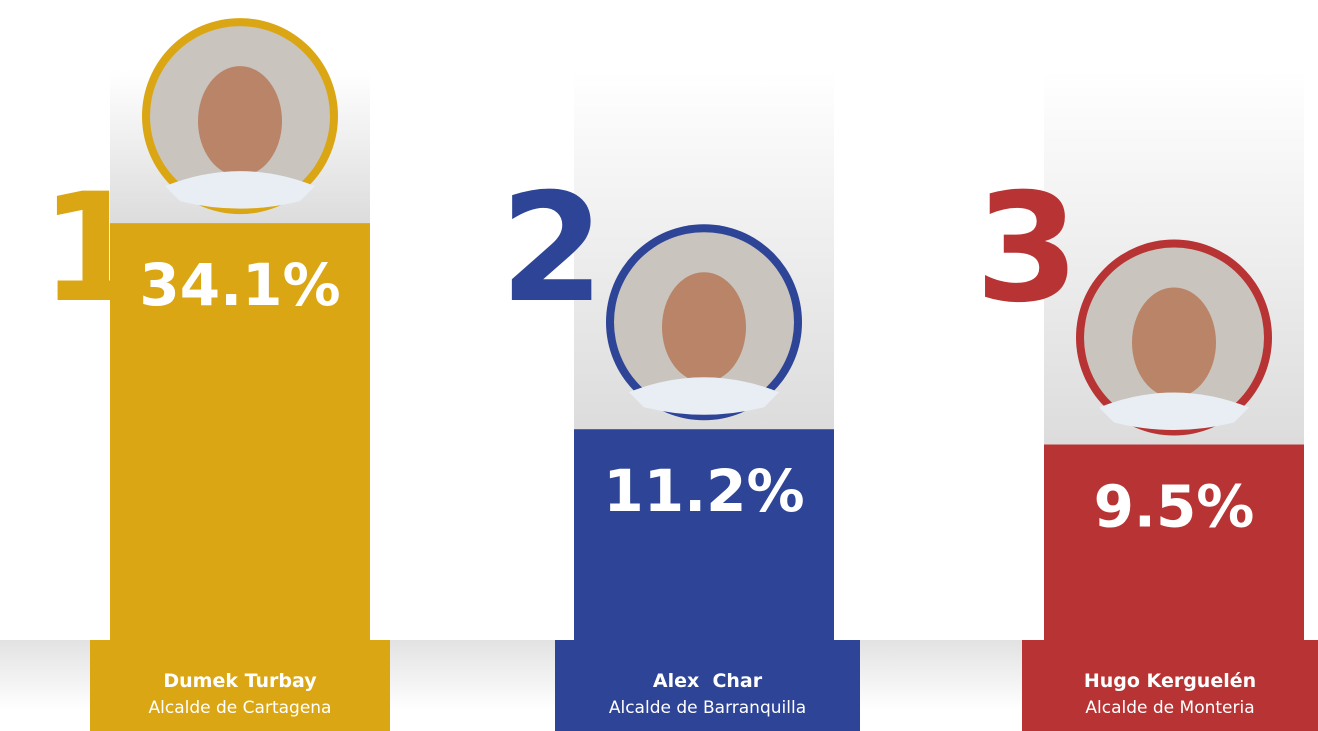  Describe the element at coordinates (703, 491) in the screenshot. I see `value-label: 11.2%` at that location.